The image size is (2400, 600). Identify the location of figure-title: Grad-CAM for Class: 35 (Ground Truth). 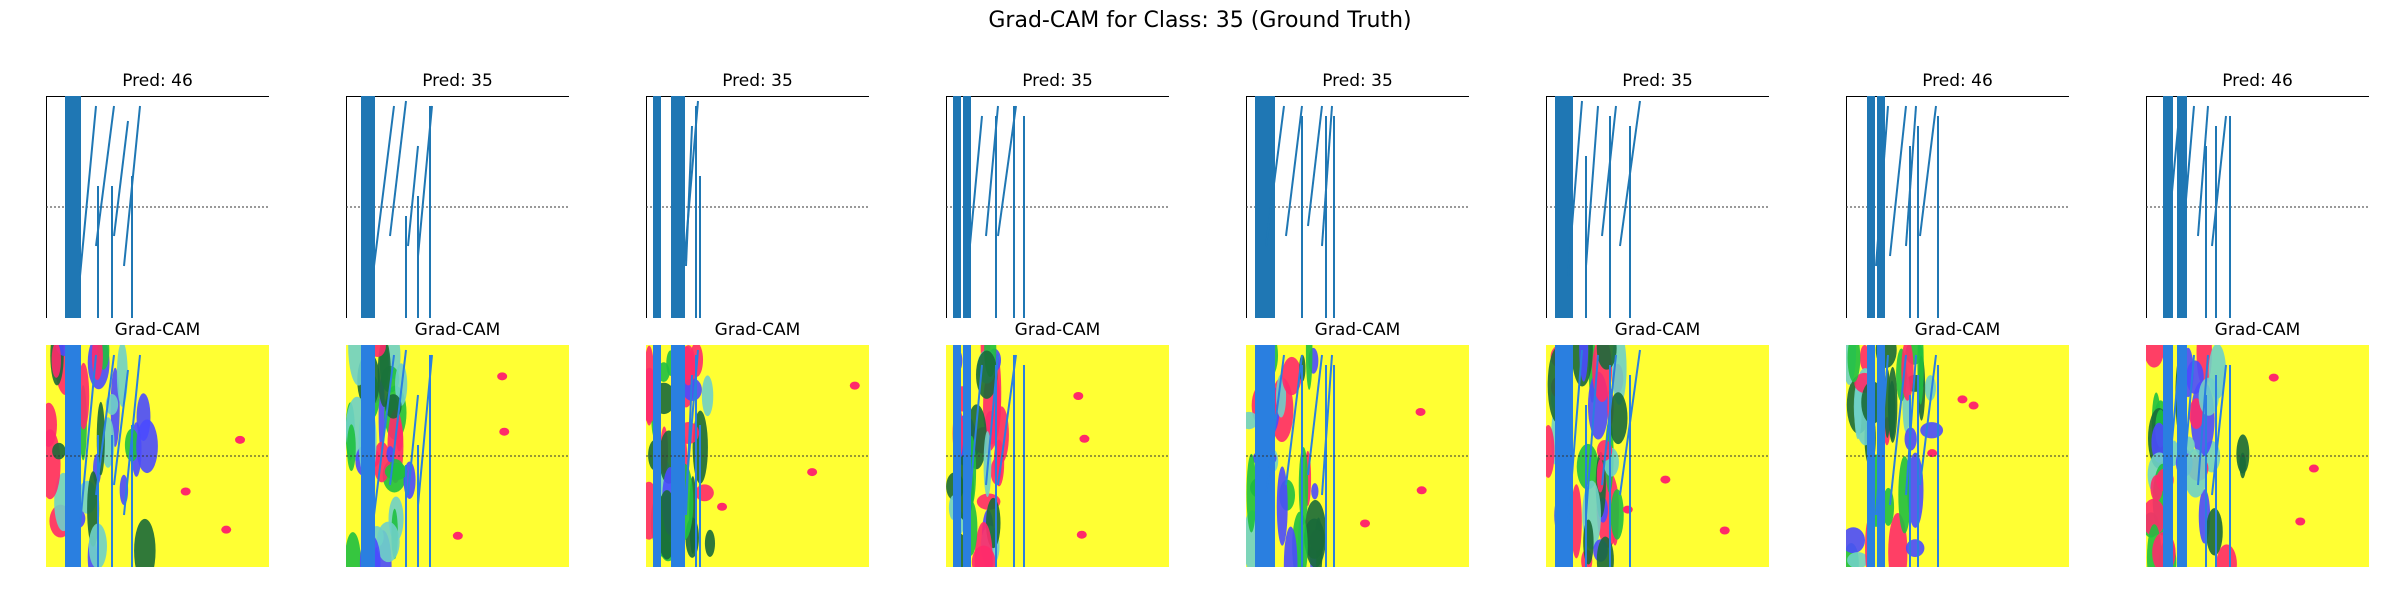
(1200, 20).